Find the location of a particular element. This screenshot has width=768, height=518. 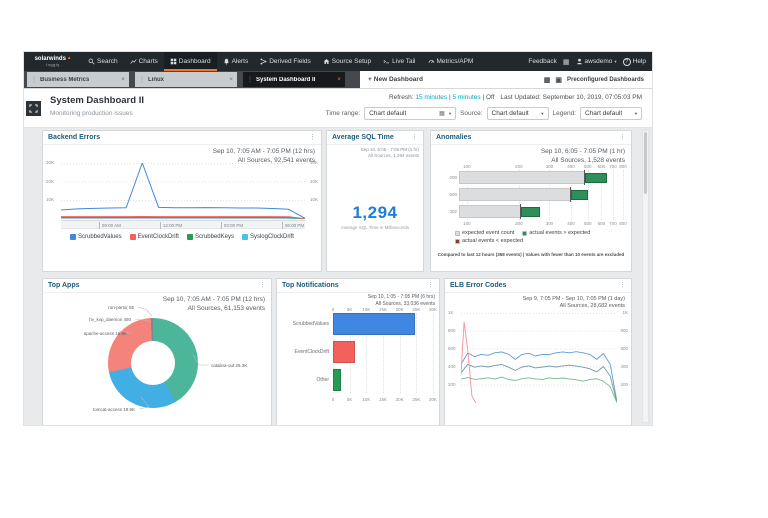

line-chart is located at coordinates (183, 191).